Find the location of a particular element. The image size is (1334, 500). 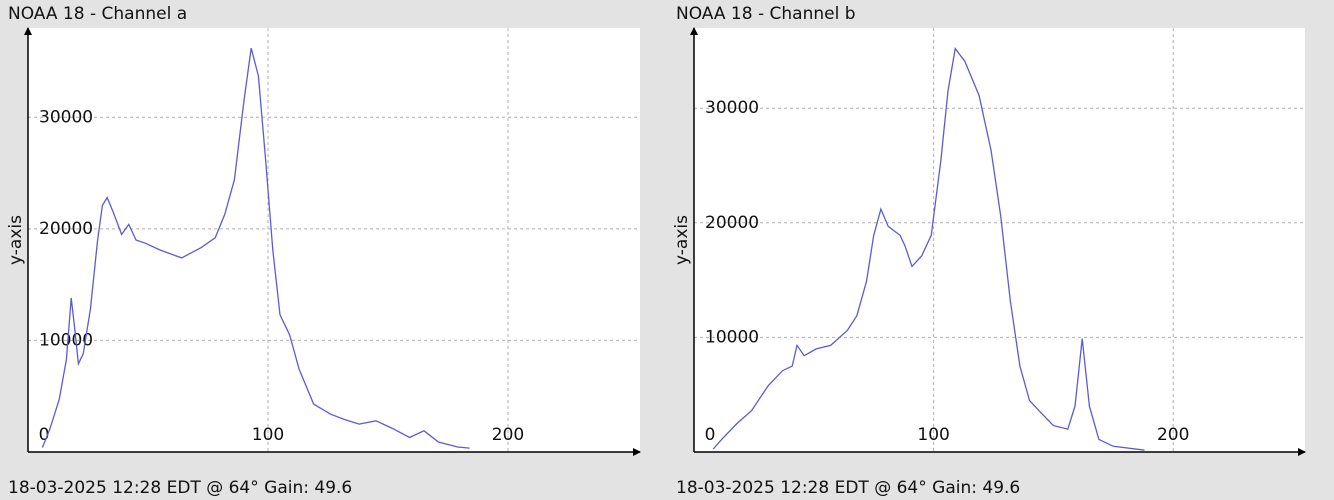

chart-title: NOAA 18 - Channel a is located at coordinates (97, 14).